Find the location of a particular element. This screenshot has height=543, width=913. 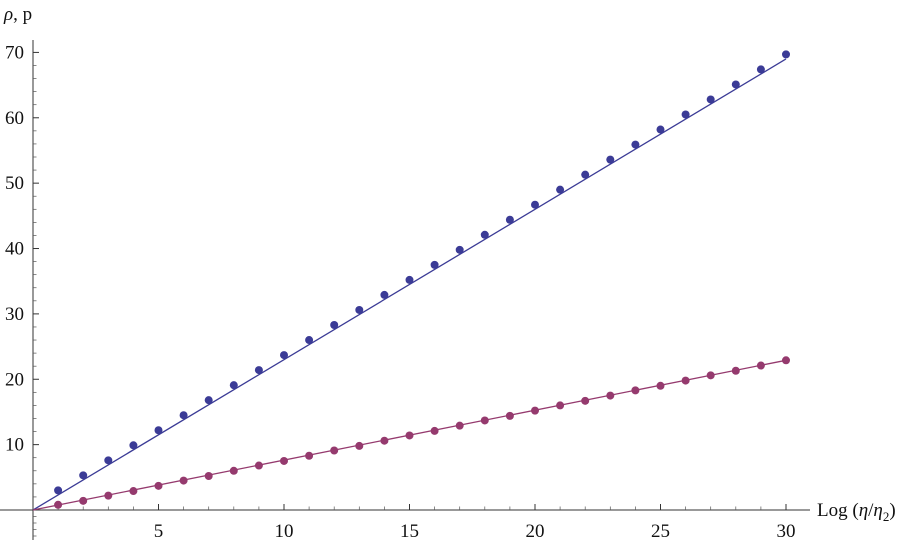

y-tick-label: 60 is located at coordinates (14, 118).